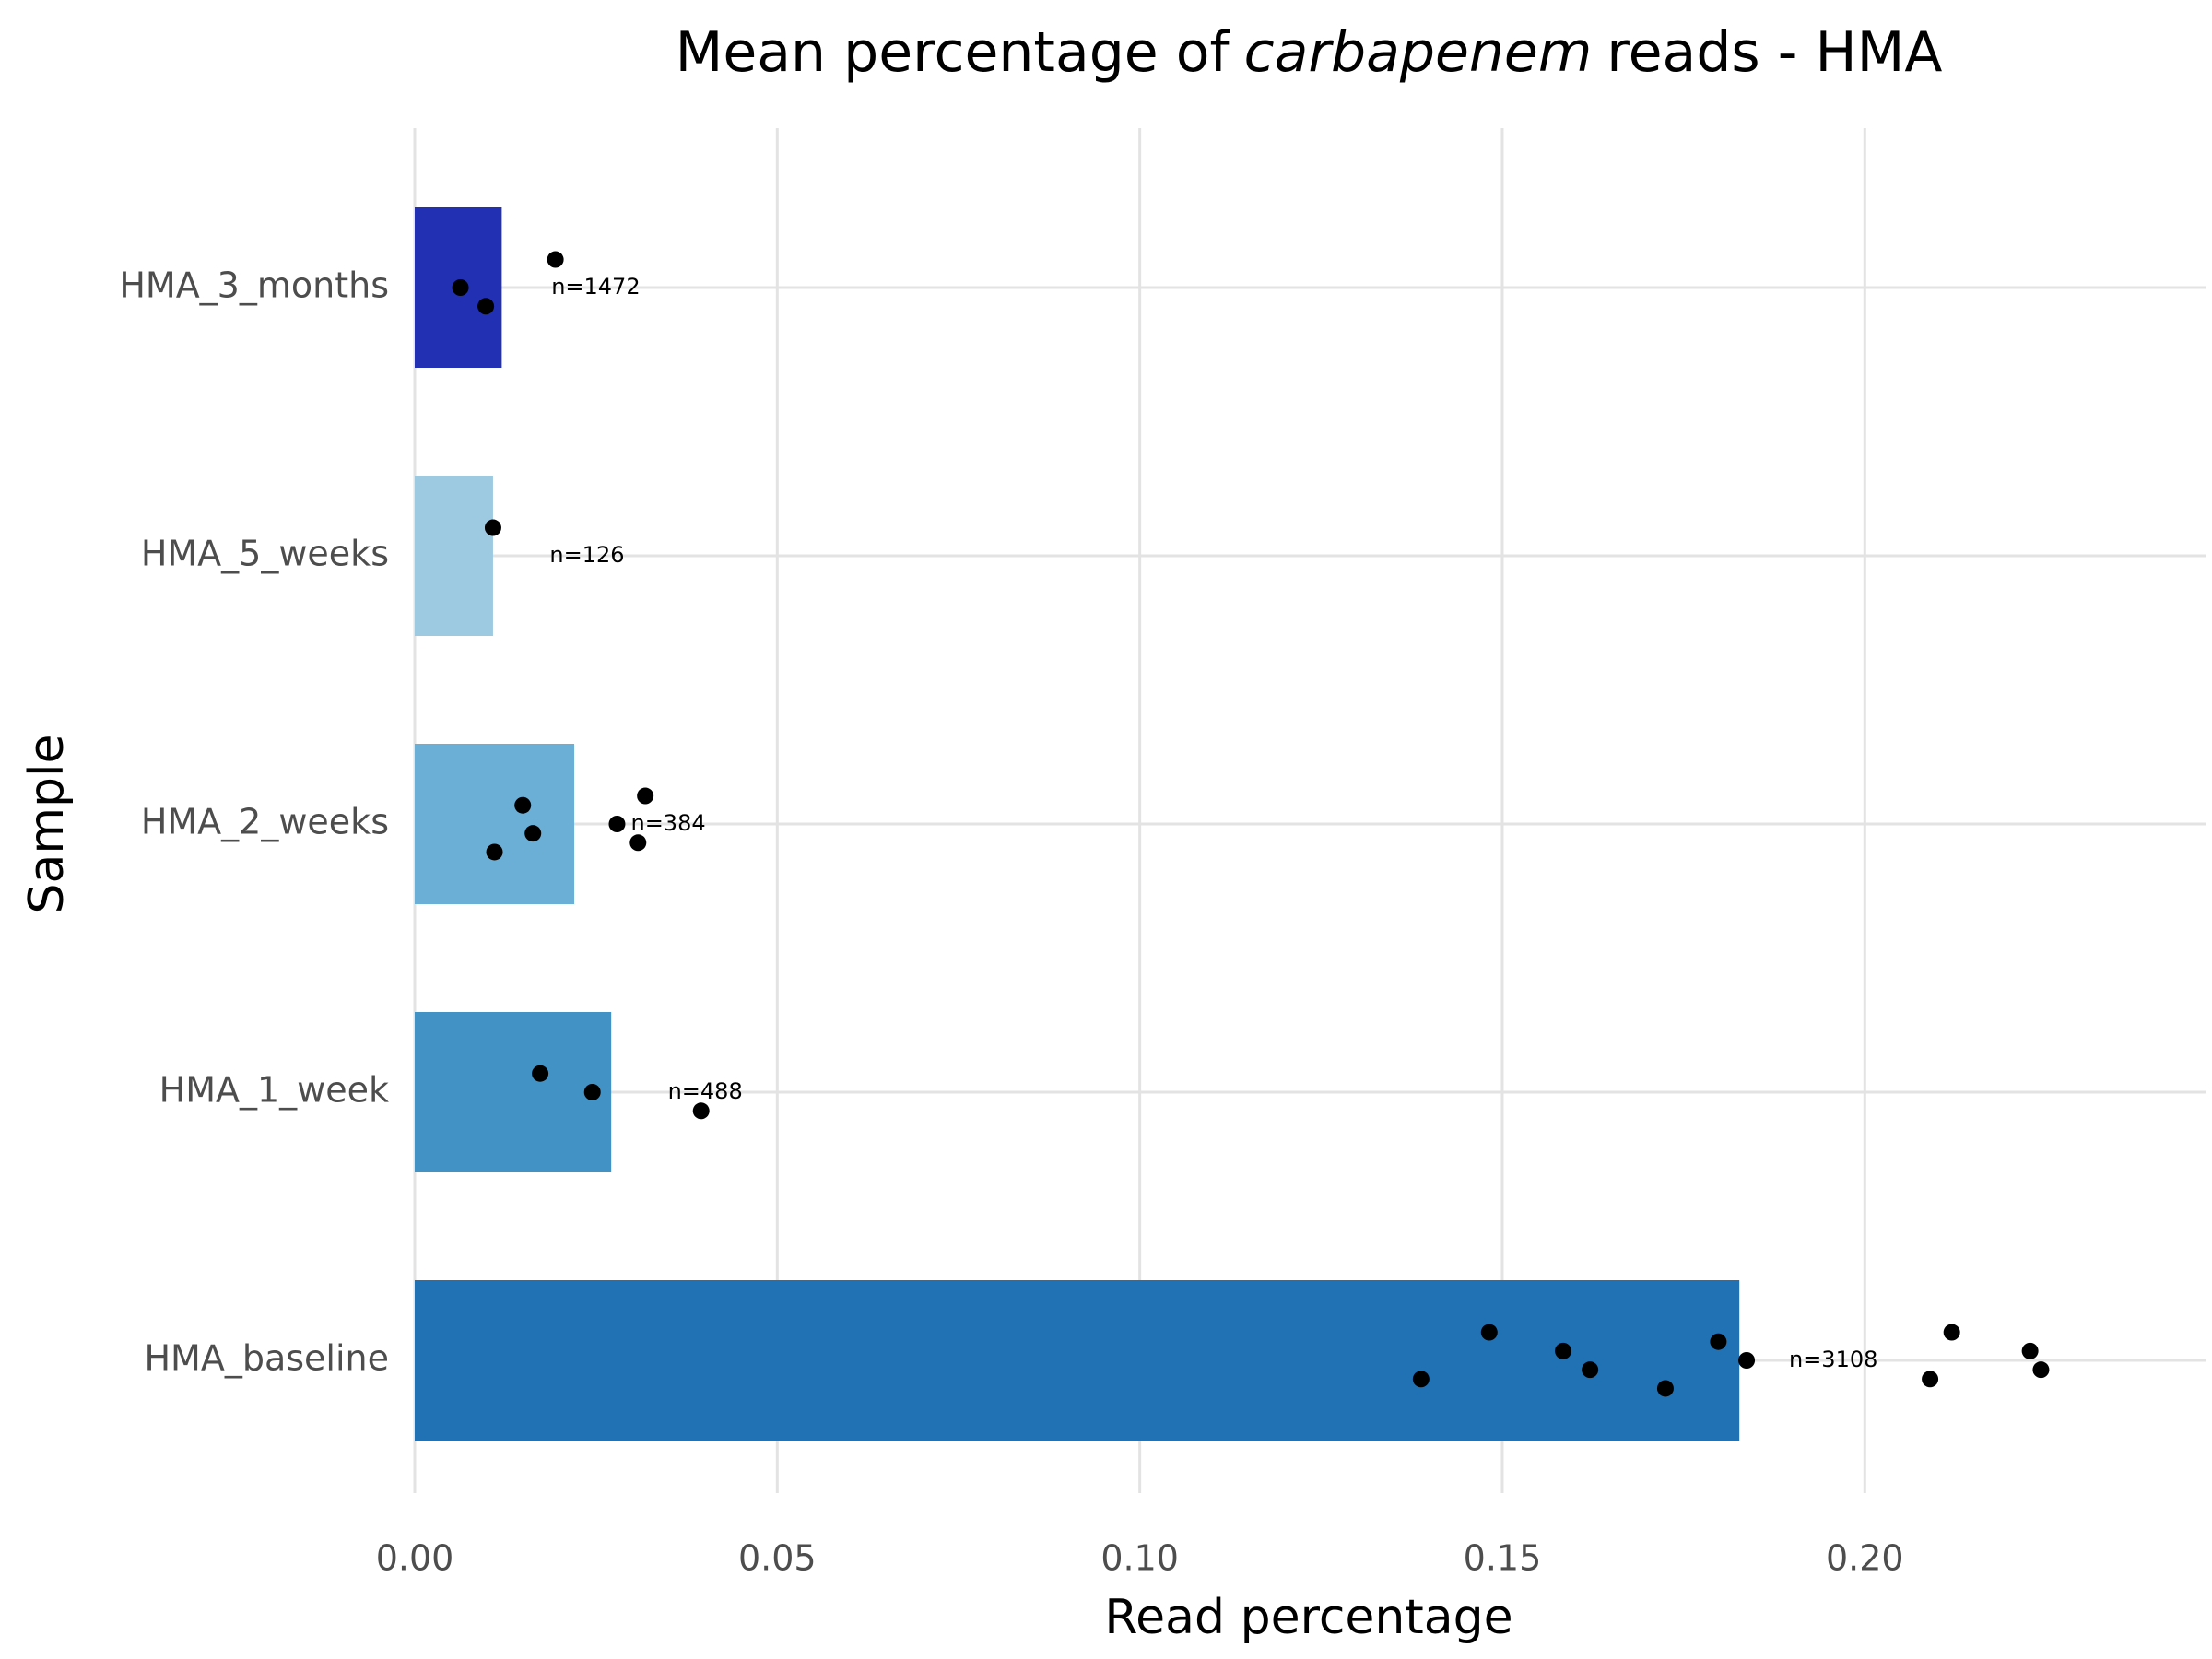  Describe the element at coordinates (595, 287) in the screenshot. I see `n-label: n=1472` at that location.